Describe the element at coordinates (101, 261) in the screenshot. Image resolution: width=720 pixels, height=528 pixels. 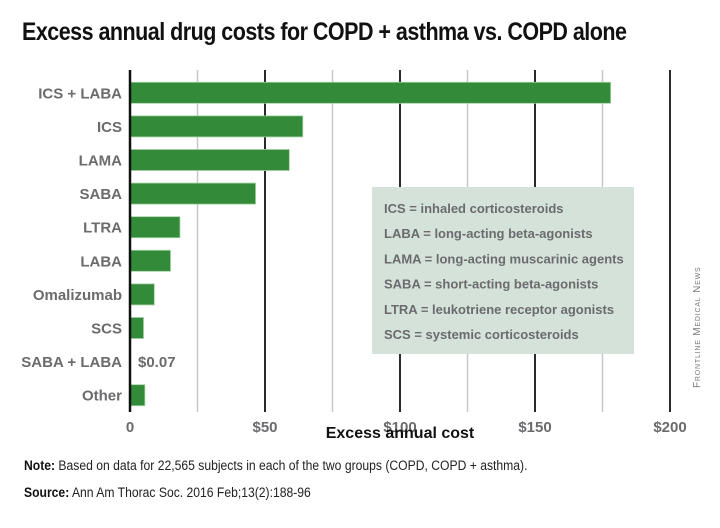
I see `category-label: LABA` at that location.